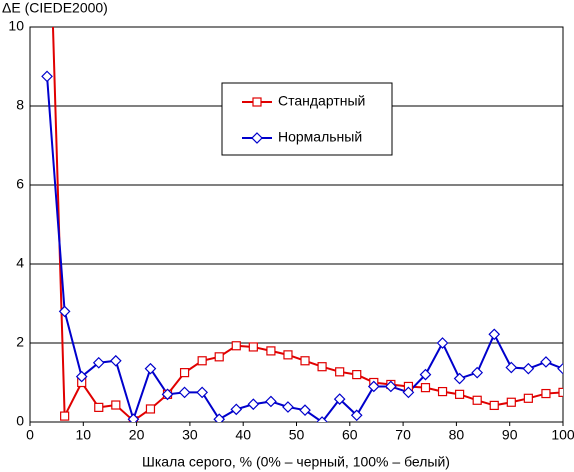 The image size is (574, 472). Describe the element at coordinates (457, 435) in the screenshot. I see `x-tick-label: 80` at that location.